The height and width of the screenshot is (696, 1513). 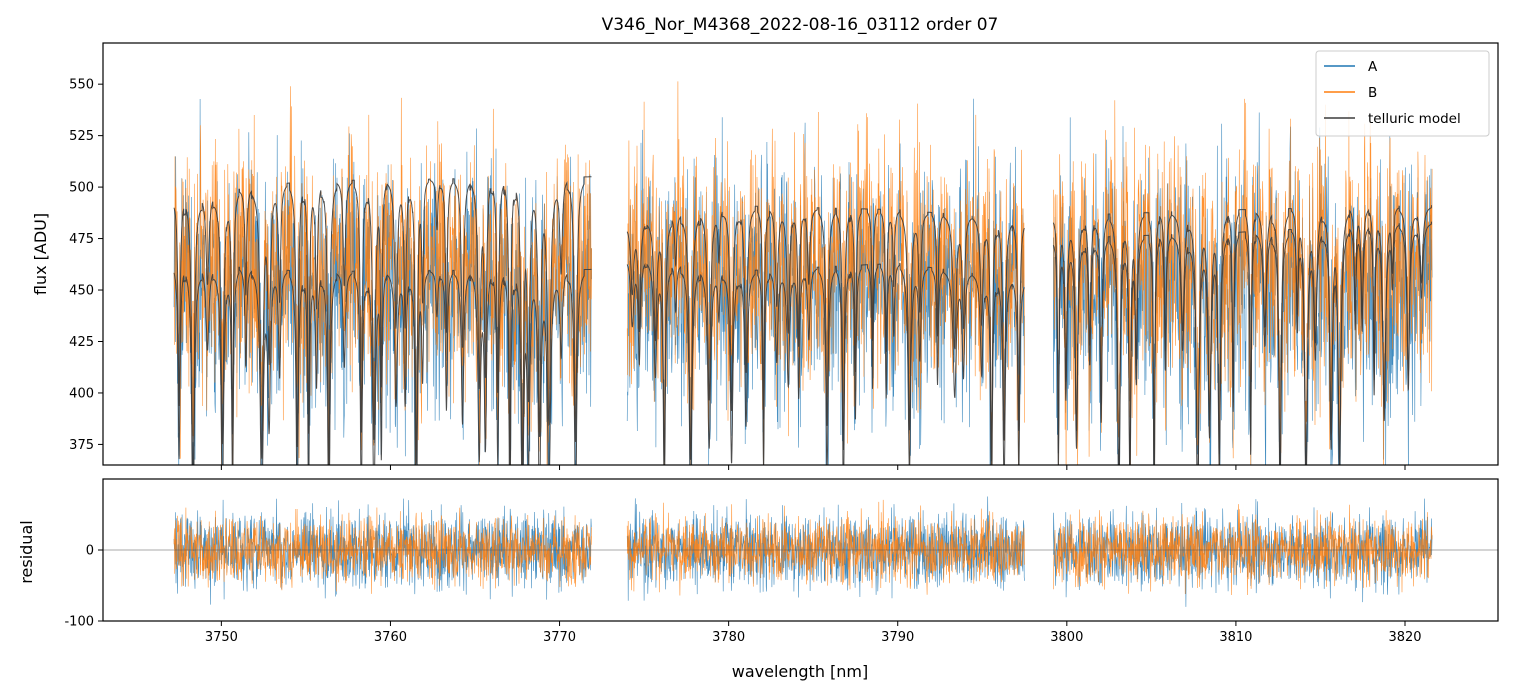 What do you see at coordinates (40, 254) in the screenshot?
I see `flux-axis-label: flux [ADU]` at bounding box center [40, 254].